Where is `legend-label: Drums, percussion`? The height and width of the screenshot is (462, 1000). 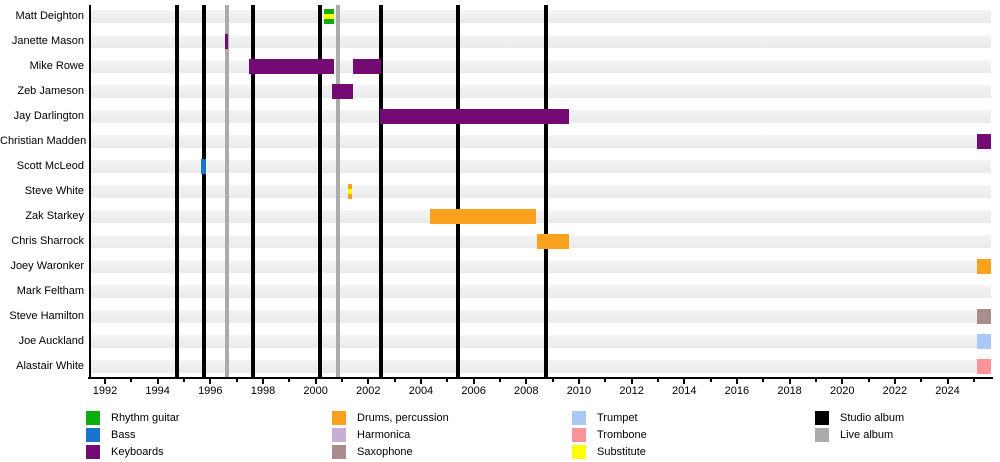 legend-label: Drums, percussion is located at coordinates (403, 418).